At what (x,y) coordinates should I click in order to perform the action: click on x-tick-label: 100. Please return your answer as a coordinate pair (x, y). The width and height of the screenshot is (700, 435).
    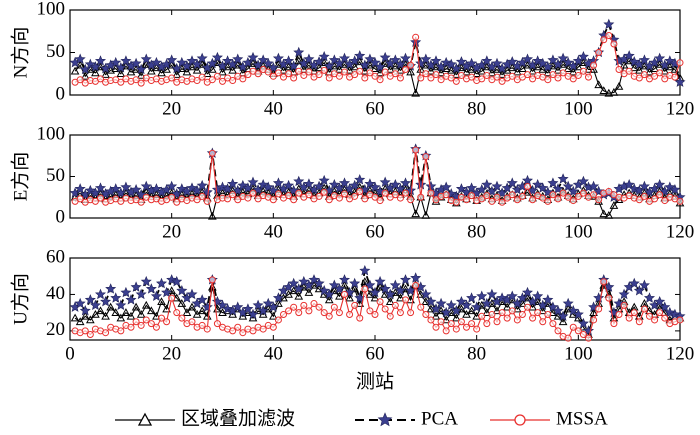
    Looking at the image, I should click on (578, 231).